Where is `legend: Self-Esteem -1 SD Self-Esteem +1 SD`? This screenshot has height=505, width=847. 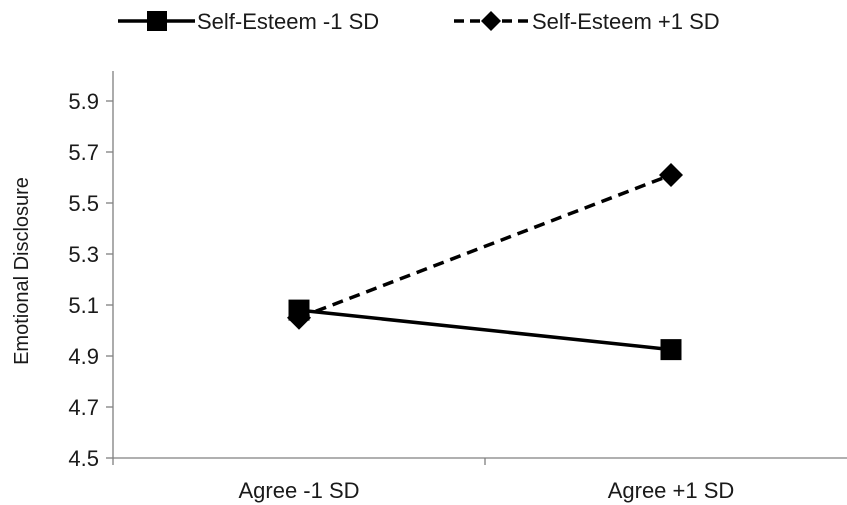 legend: Self-Esteem -1 SD Self-Esteem +1 SD is located at coordinates (419, 21).